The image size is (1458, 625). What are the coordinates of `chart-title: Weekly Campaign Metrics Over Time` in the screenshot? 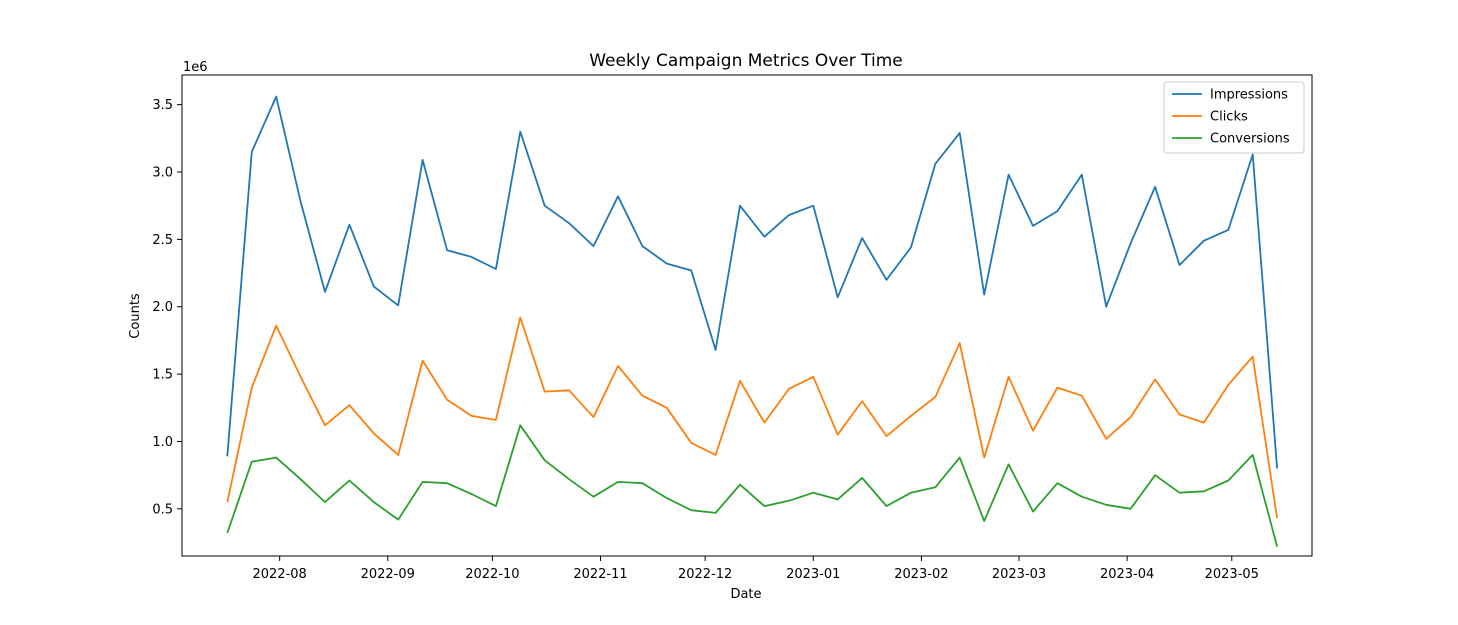 It's located at (746, 61).